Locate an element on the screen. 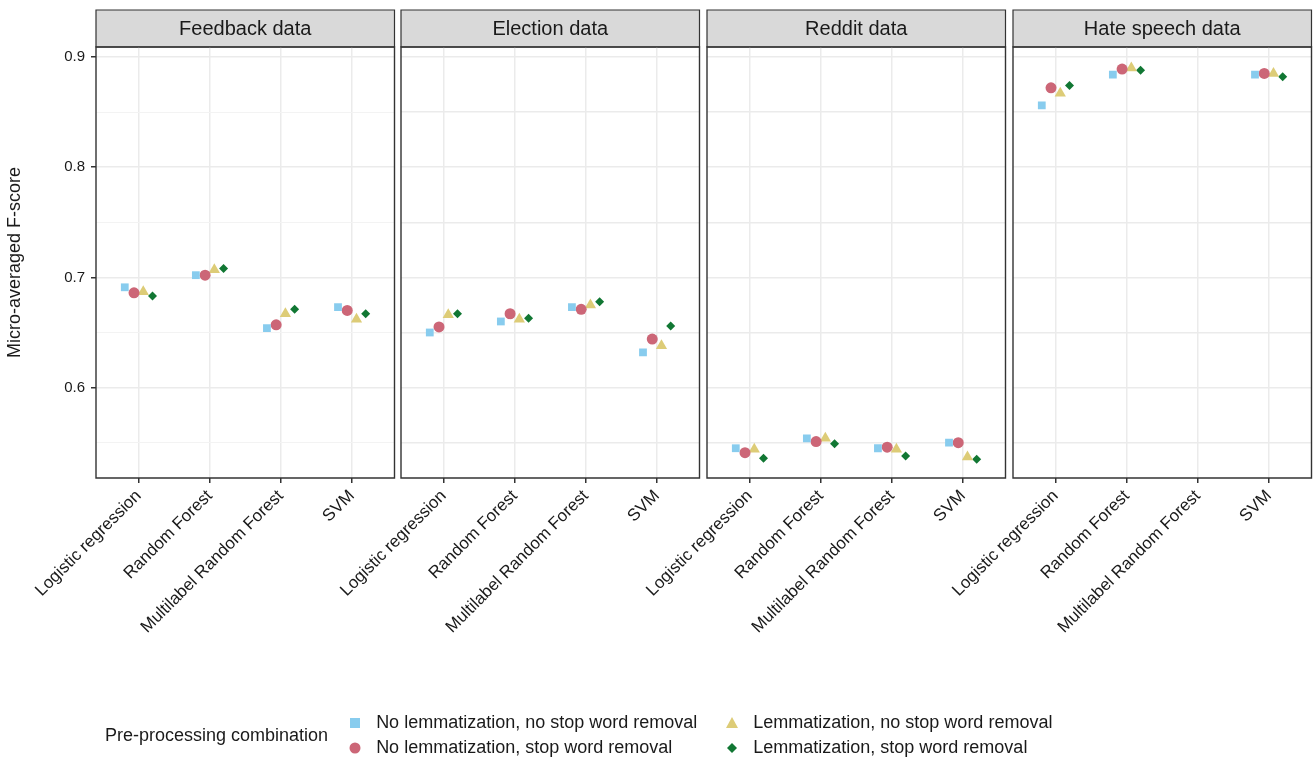 The width and height of the screenshot is (1315, 779). chart-title: Hate speech data is located at coordinates (1162, 28).